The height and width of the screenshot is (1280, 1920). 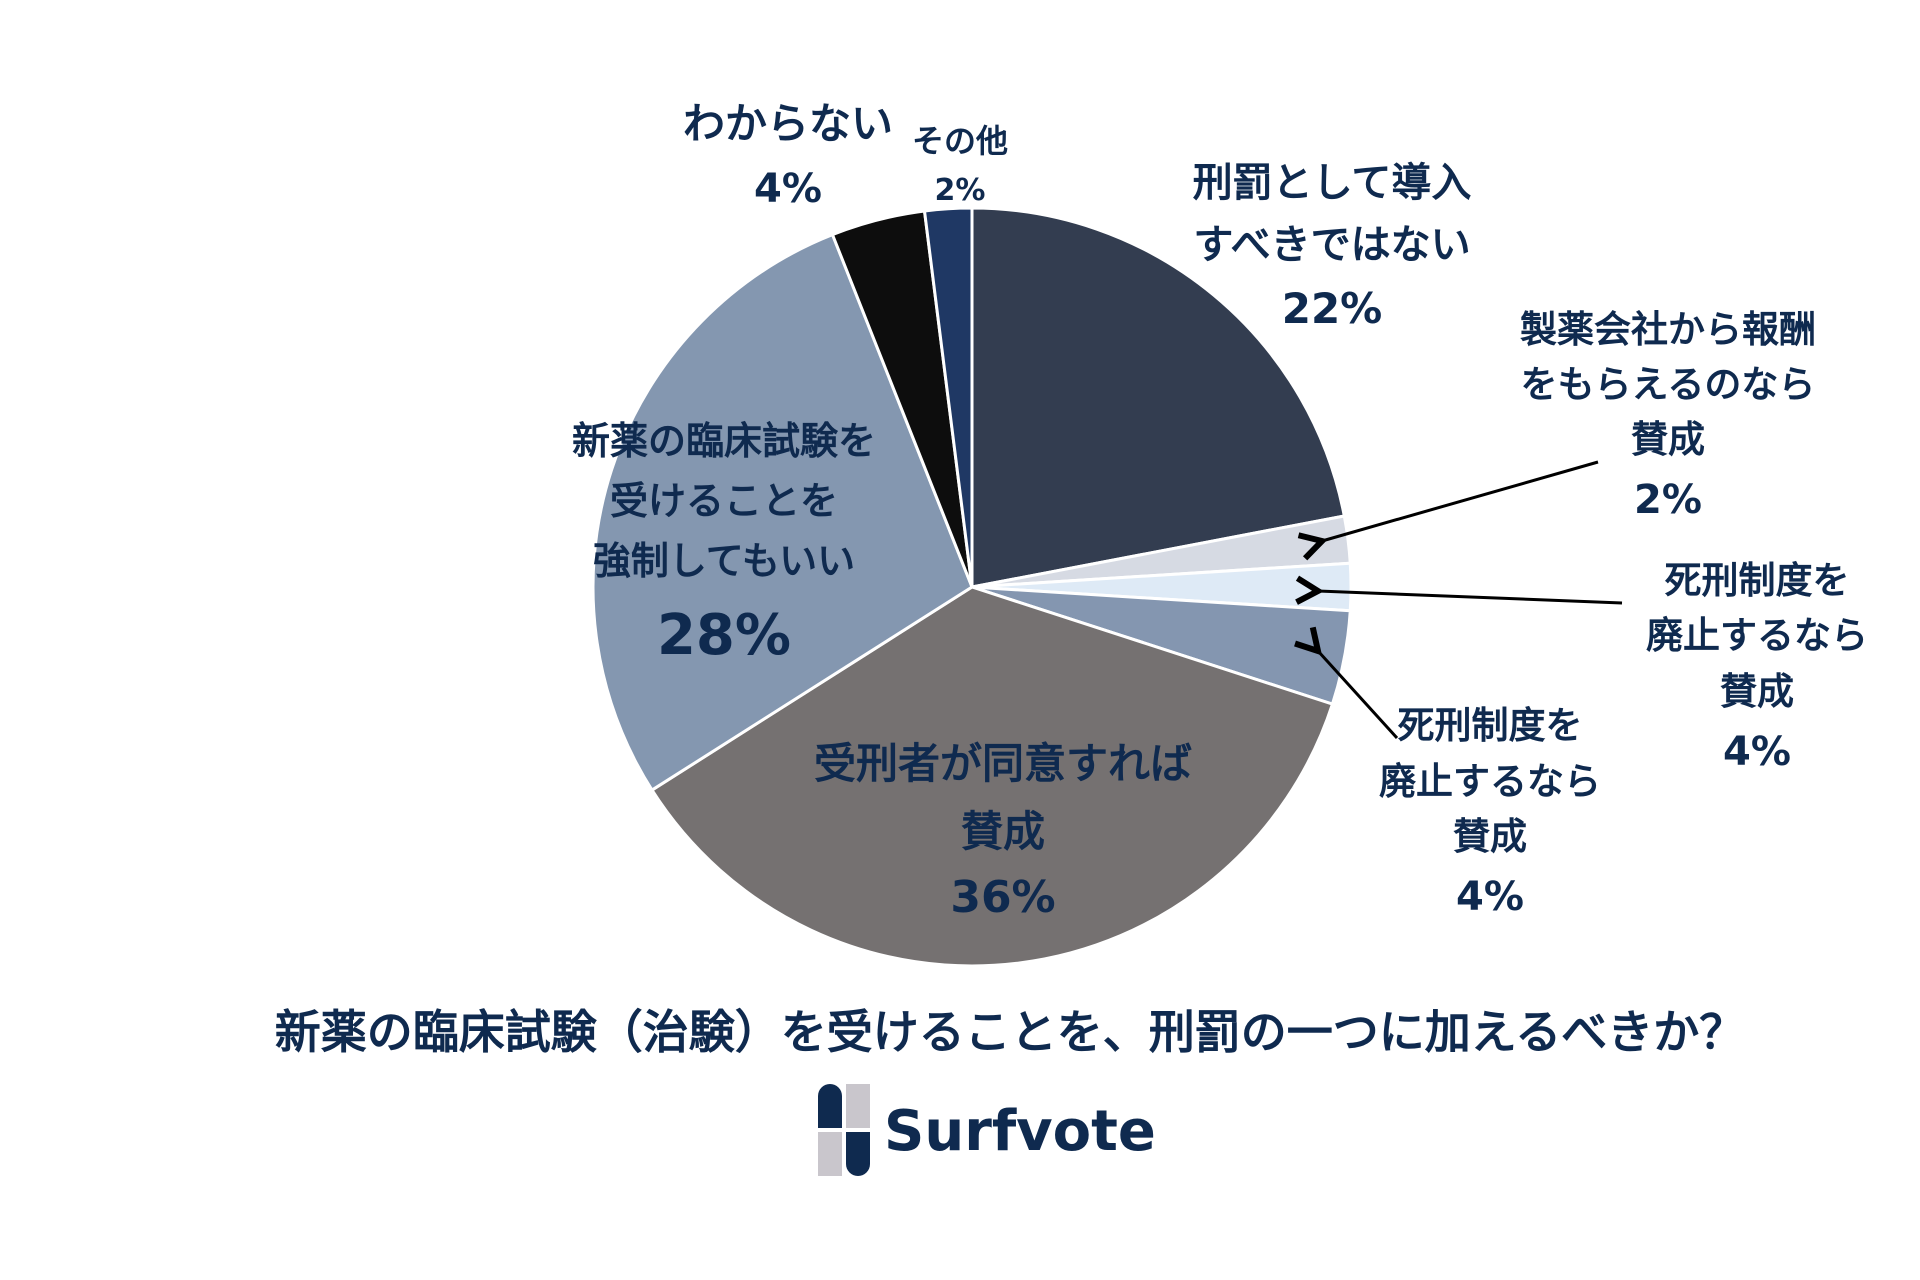 What do you see at coordinates (1460, 500) in the screenshot?
I see `leader-arrow-pharma` at bounding box center [1460, 500].